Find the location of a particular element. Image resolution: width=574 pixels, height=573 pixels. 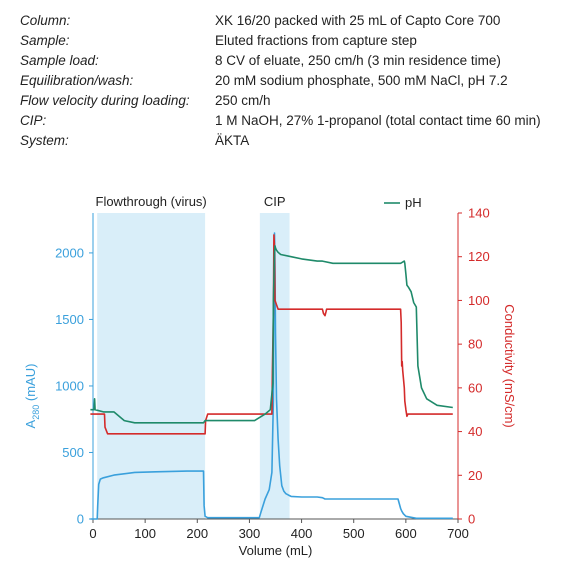

parameter-label: Column: is located at coordinates (45, 20).